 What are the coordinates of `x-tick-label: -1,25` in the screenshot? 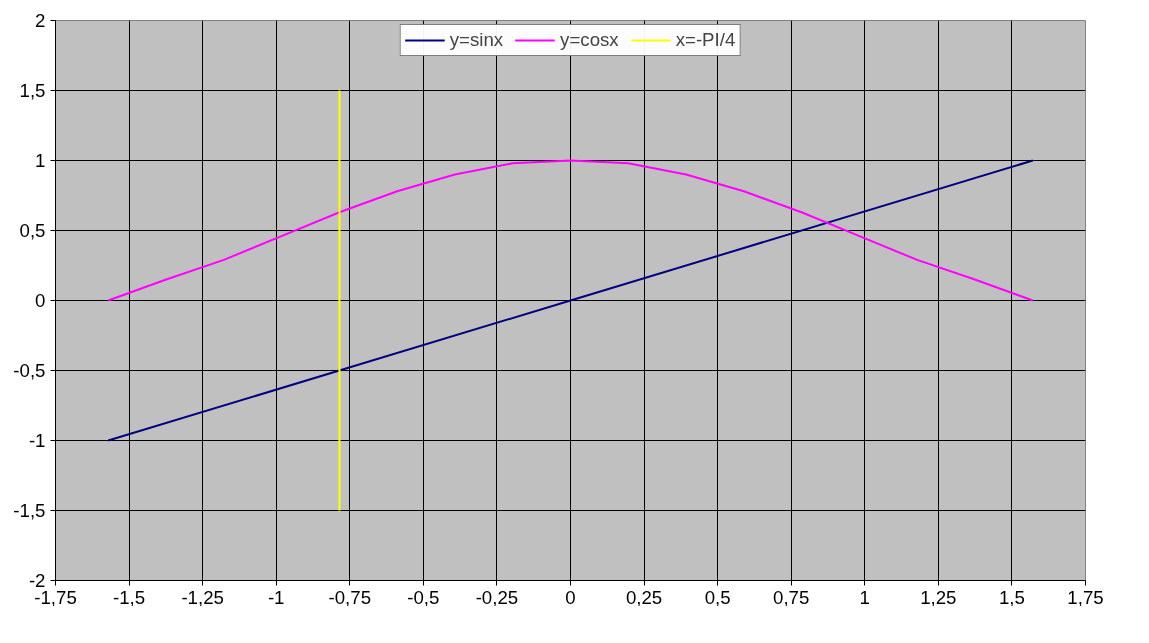 It's located at (202, 597).